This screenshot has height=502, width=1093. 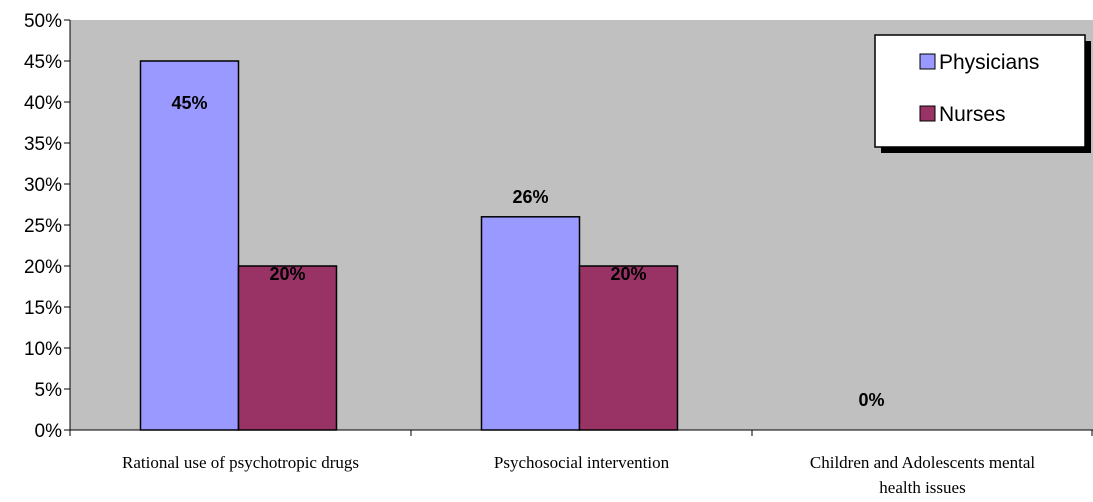 What do you see at coordinates (927, 113) in the screenshot?
I see `legend-swatch-nurses` at bounding box center [927, 113].